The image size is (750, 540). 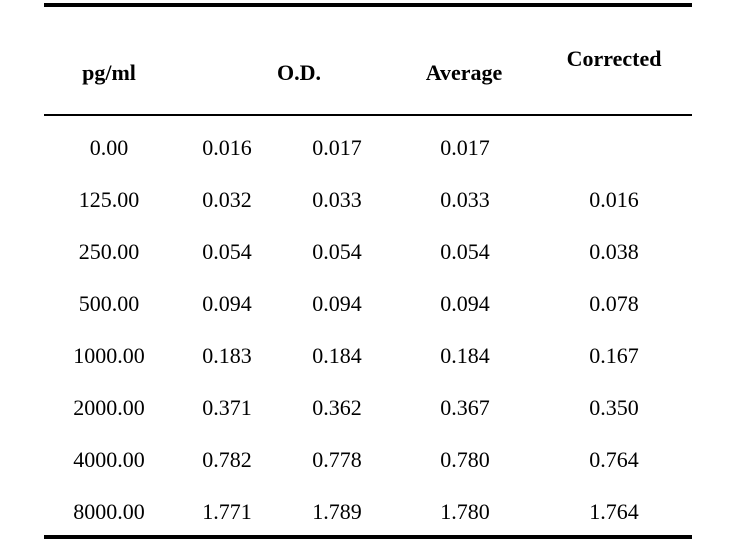 What do you see at coordinates (465, 459) in the screenshot?
I see `cell-average: 0.780` at bounding box center [465, 459].